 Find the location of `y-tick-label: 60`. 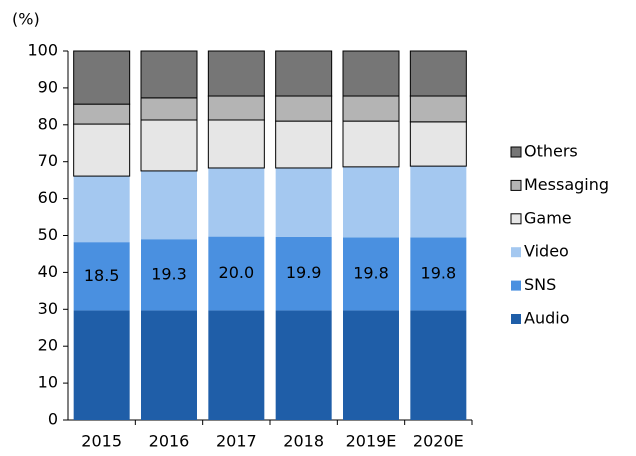

y-tick-label: 60 is located at coordinates (48, 197).